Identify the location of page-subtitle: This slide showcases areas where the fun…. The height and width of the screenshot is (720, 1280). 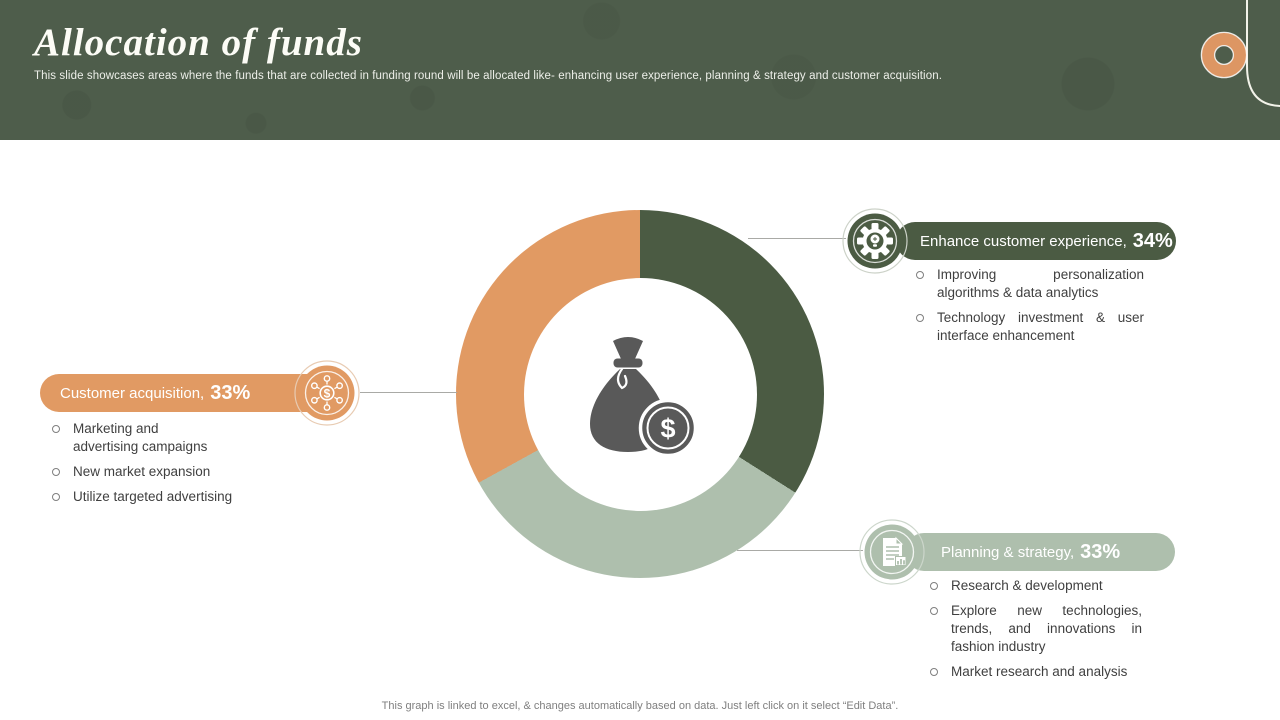
(488, 76).